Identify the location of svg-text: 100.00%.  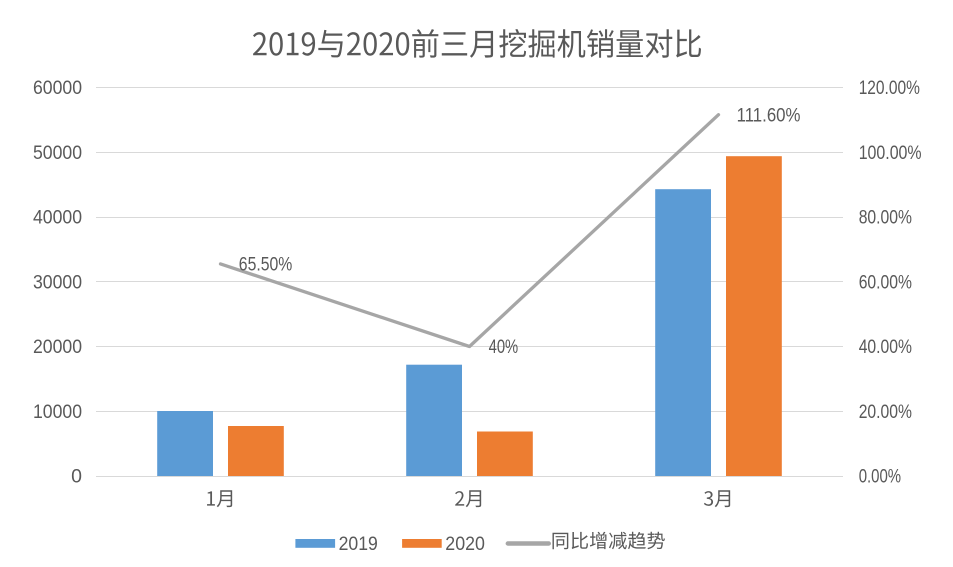
(890, 153).